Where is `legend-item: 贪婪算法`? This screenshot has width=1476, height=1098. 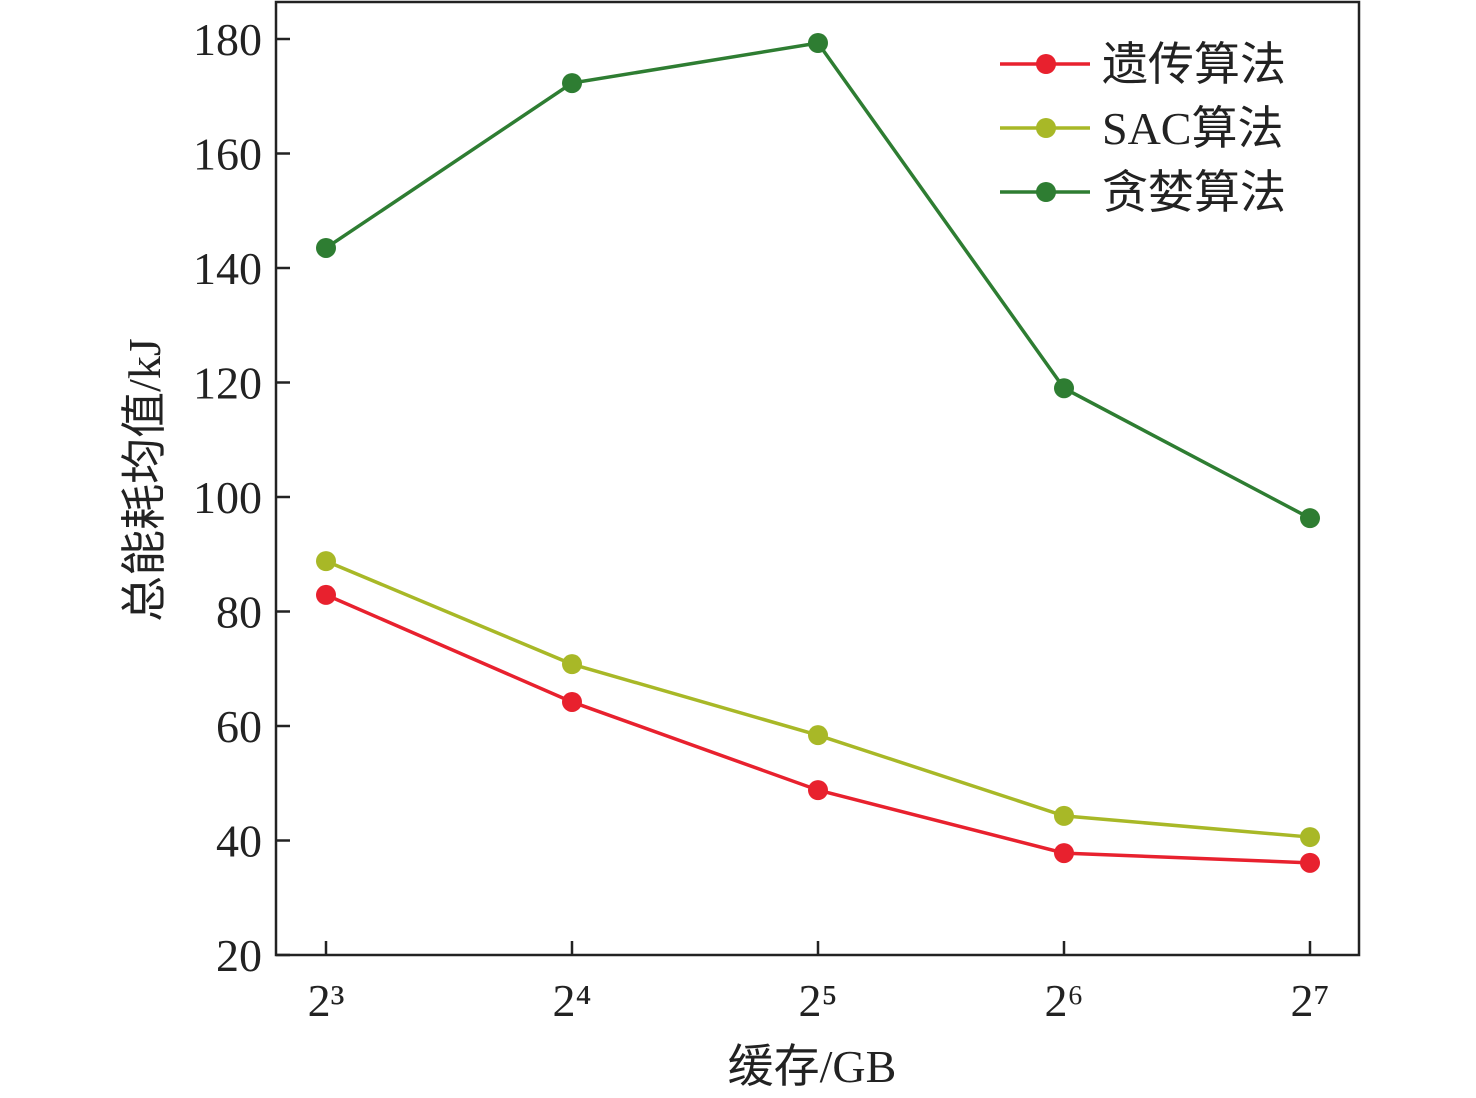
legend-item: 贪婪算法 is located at coordinates (1143, 192).